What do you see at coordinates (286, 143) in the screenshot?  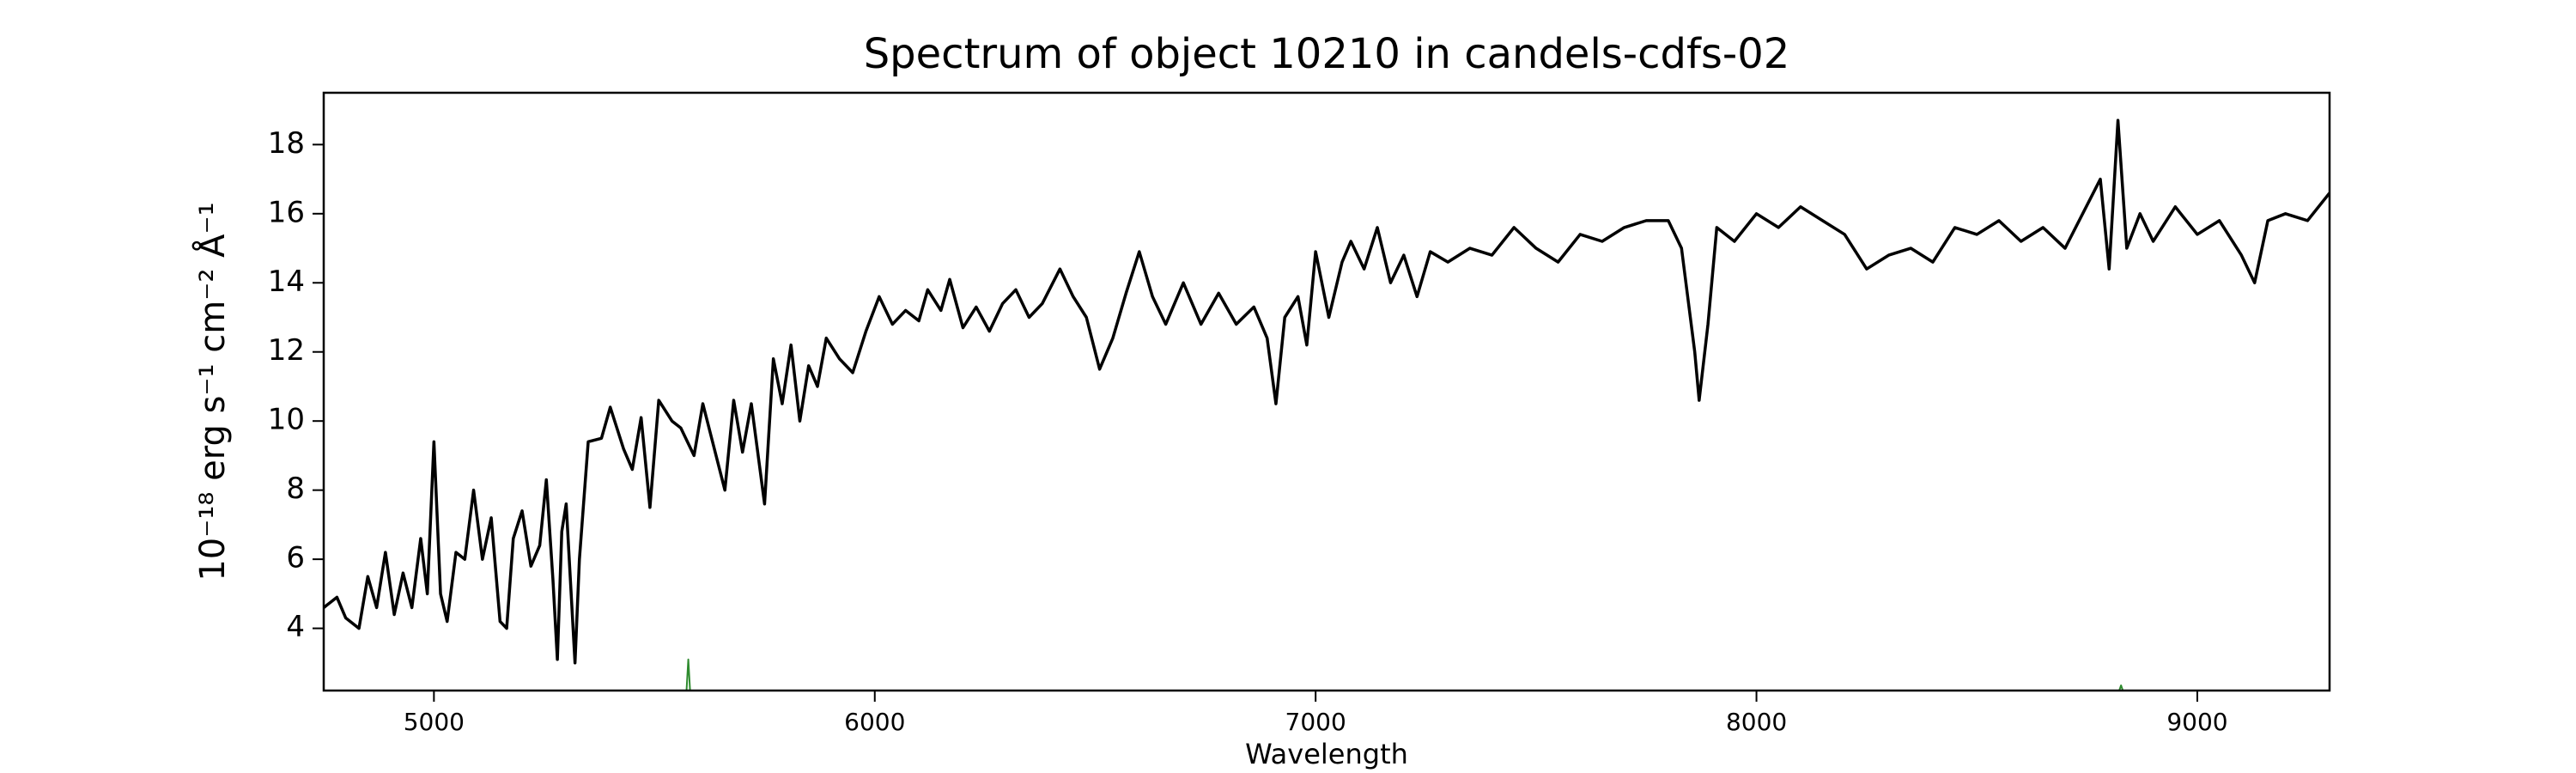 I see `y-tick-label: 18` at bounding box center [286, 143].